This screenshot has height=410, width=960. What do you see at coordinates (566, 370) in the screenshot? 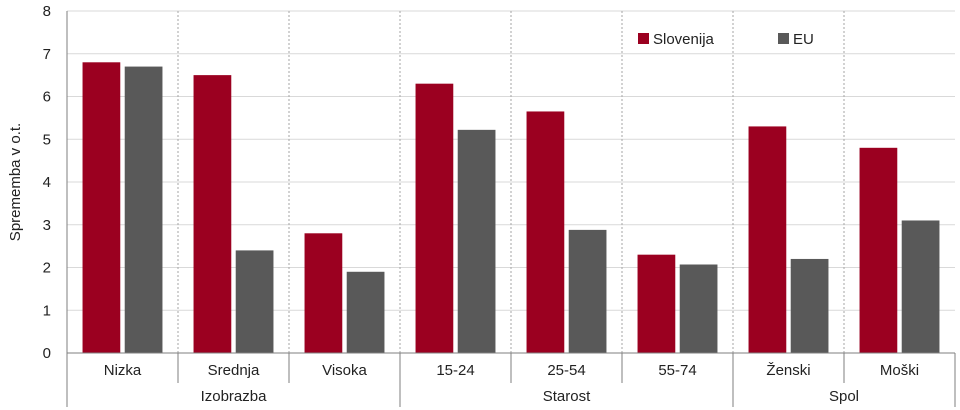
I see `x-category-label: 25-54` at bounding box center [566, 370].